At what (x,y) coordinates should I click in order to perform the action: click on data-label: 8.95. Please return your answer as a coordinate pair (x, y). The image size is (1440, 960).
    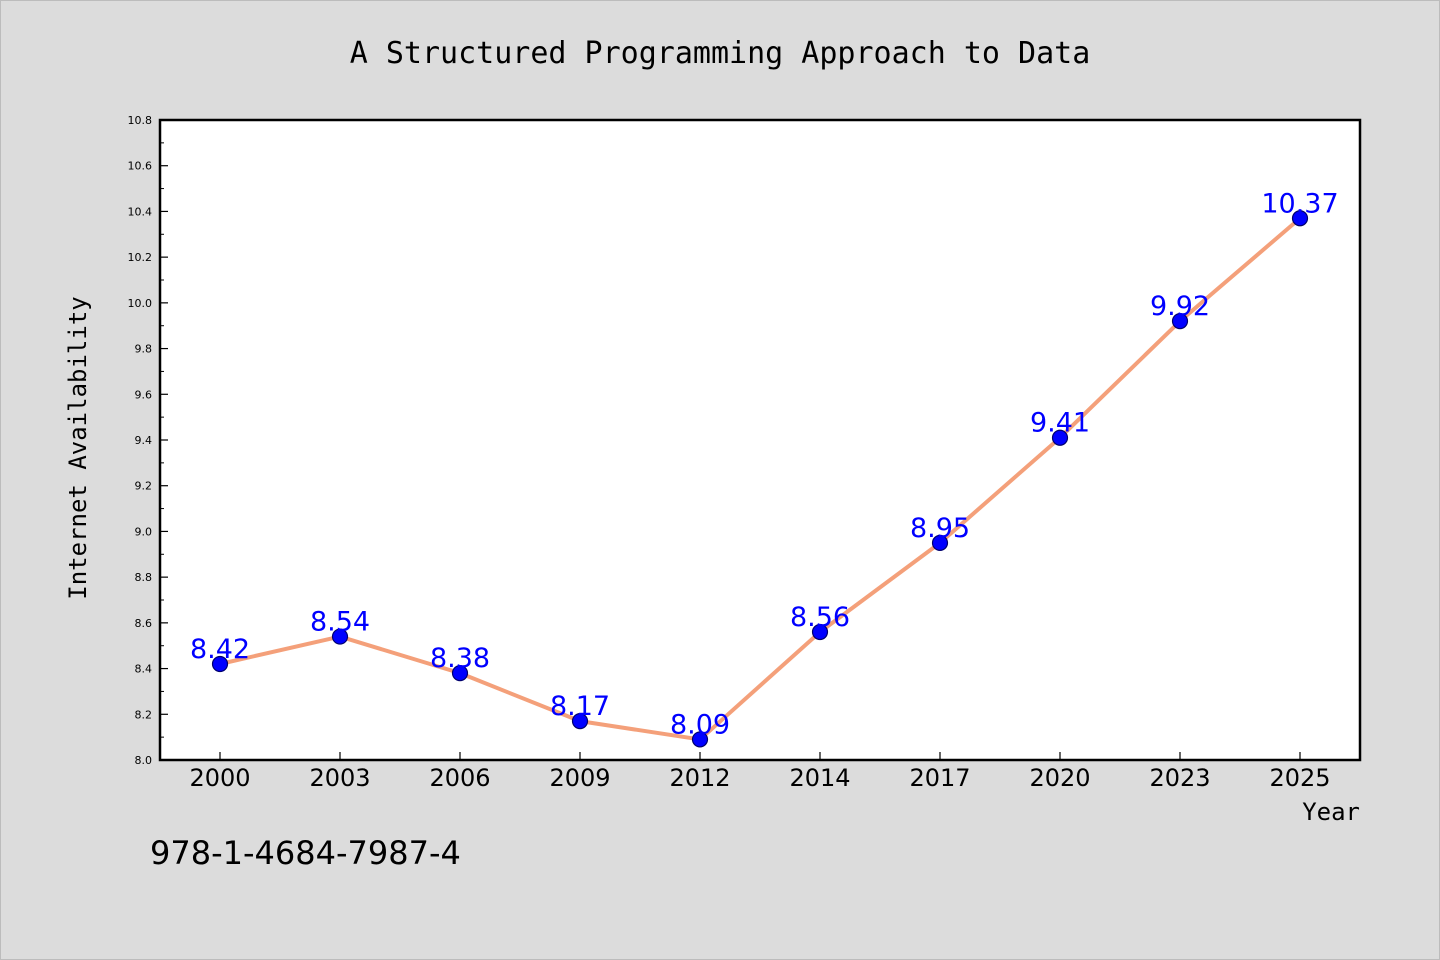
    Looking at the image, I should click on (940, 528).